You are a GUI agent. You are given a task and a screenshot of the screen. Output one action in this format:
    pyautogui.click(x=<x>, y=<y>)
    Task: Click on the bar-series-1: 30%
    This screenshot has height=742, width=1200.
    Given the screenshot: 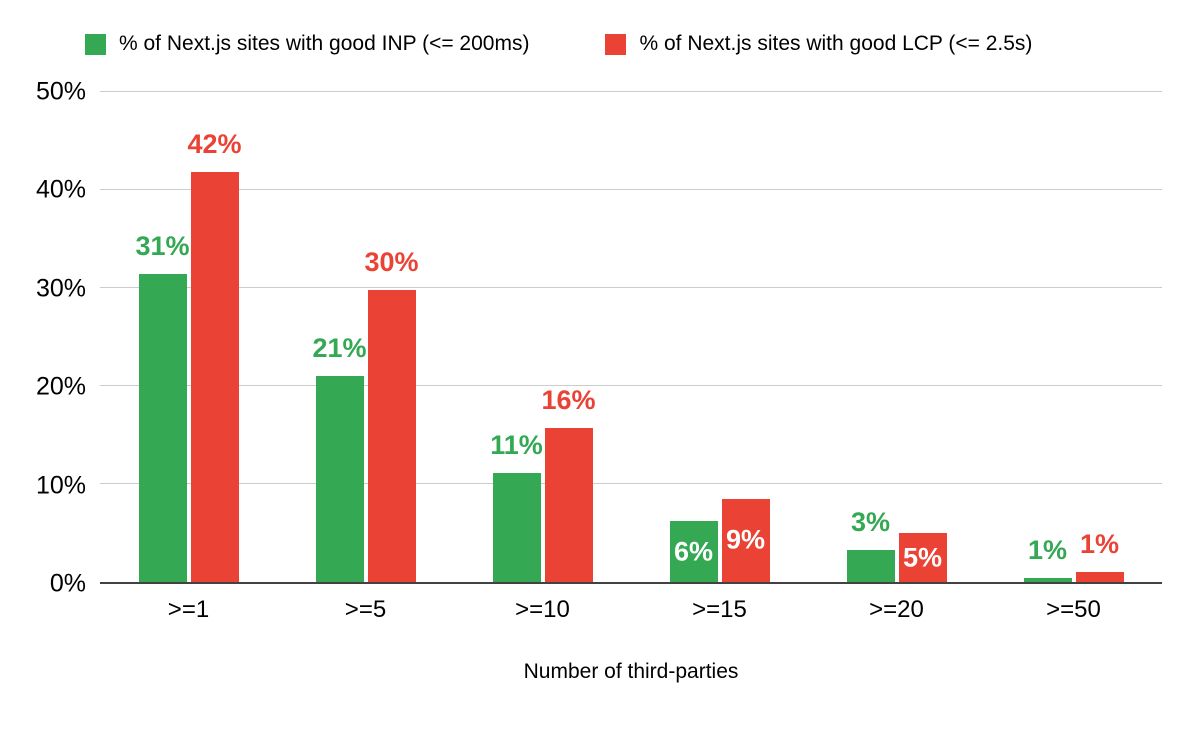 What is the action you would take?
    pyautogui.click(x=391, y=415)
    